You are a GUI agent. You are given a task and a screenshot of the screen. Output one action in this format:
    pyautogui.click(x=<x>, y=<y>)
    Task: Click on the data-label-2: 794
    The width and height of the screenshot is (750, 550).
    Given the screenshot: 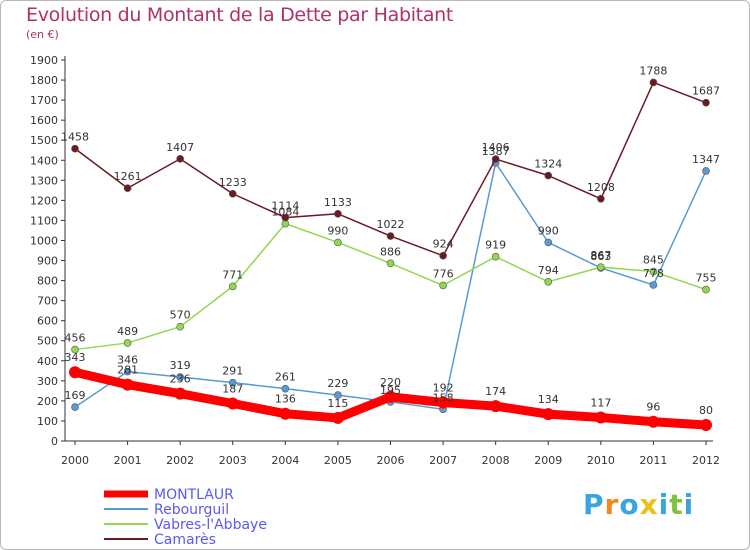 What is the action you would take?
    pyautogui.click(x=548, y=270)
    